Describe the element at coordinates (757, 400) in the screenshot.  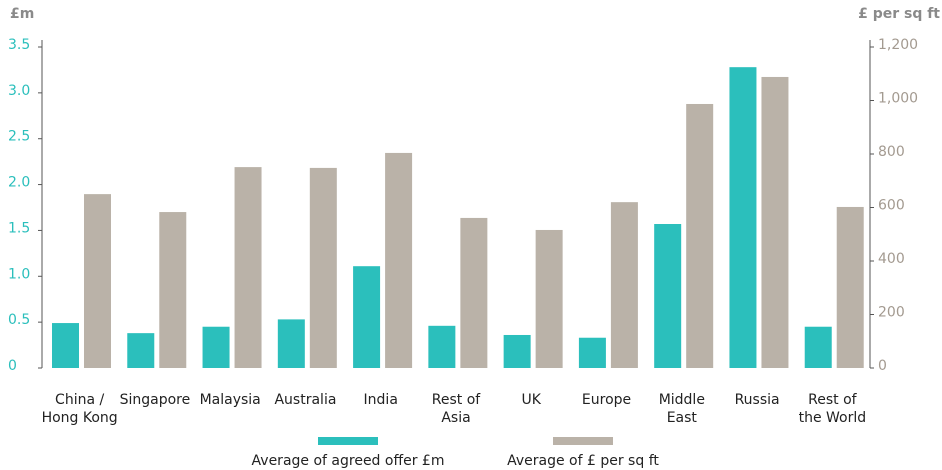
I see `x-tick-label: Russia` at that location.